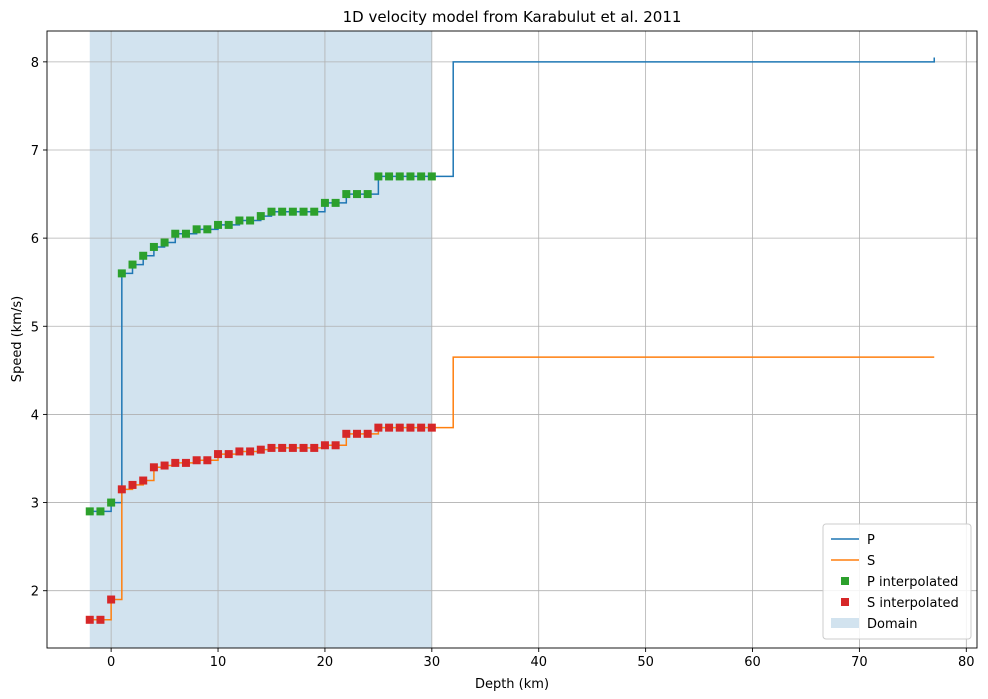  I want to click on x-tick-label: 40, so click(538, 662).